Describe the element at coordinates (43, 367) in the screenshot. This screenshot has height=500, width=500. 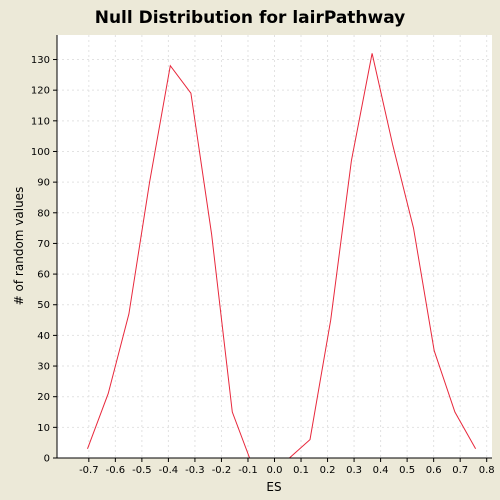
I see `y-tick-label: 30` at that location.